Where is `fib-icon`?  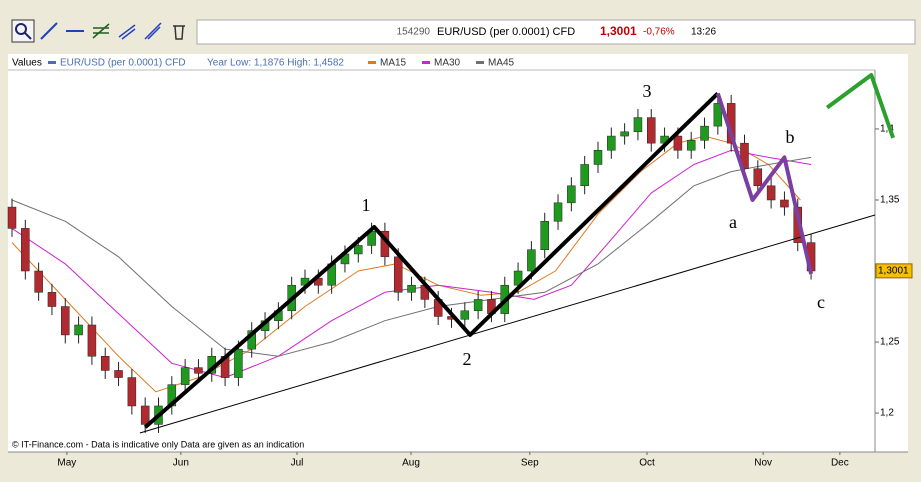
fib-icon is located at coordinates (101, 31).